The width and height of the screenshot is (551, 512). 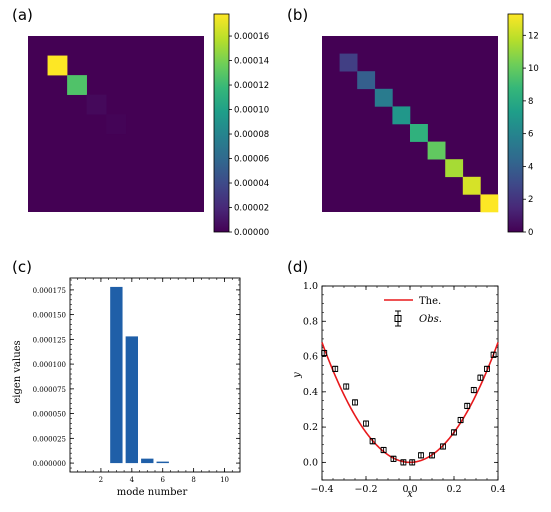 I want to click on colorbar-tick-label: 0, so click(x=530, y=233).